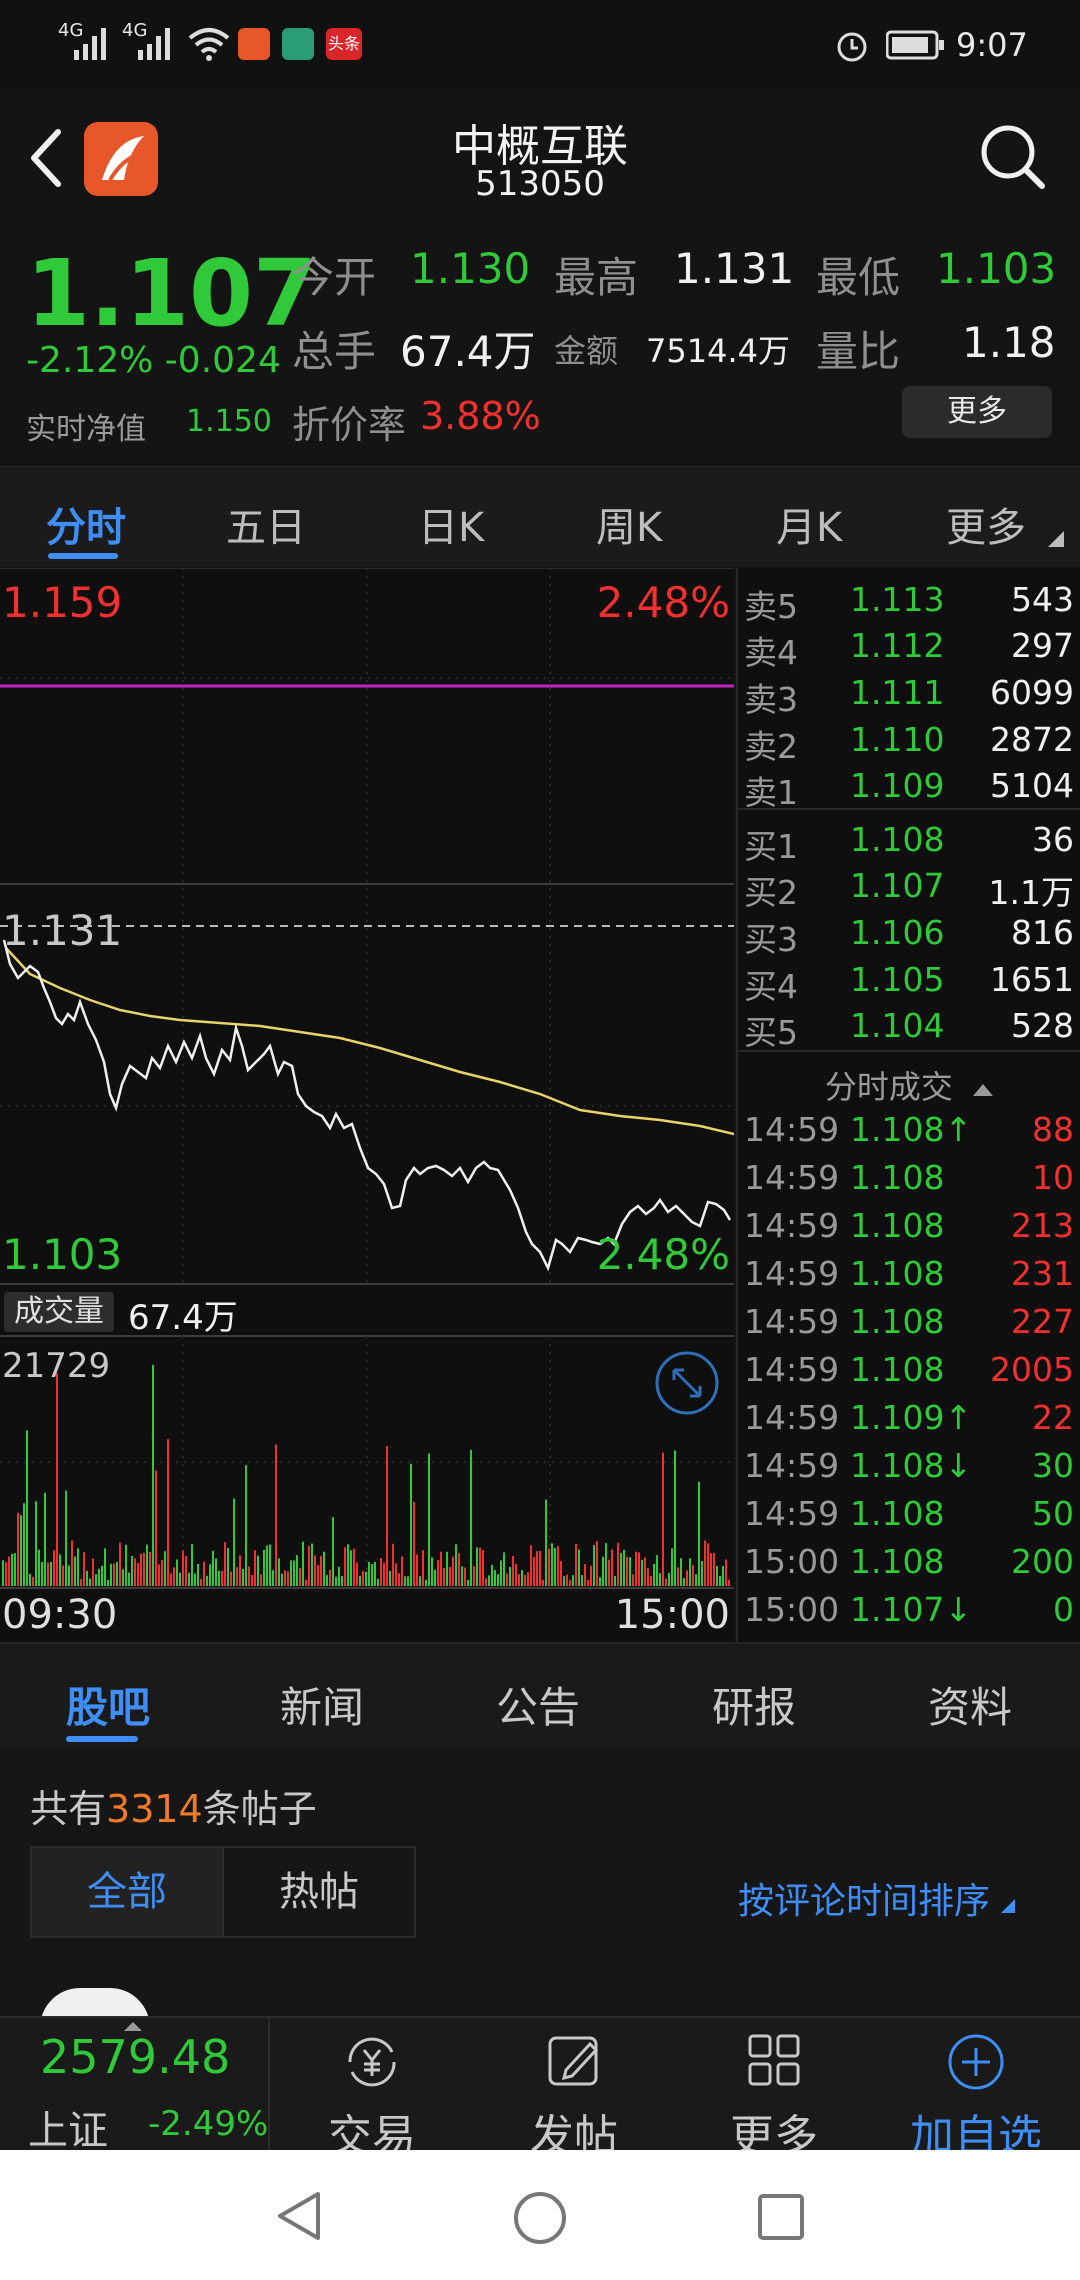 This screenshot has height=2280, width=1080. Describe the element at coordinates (915, 45) in the screenshot. I see `battery-icon` at that location.